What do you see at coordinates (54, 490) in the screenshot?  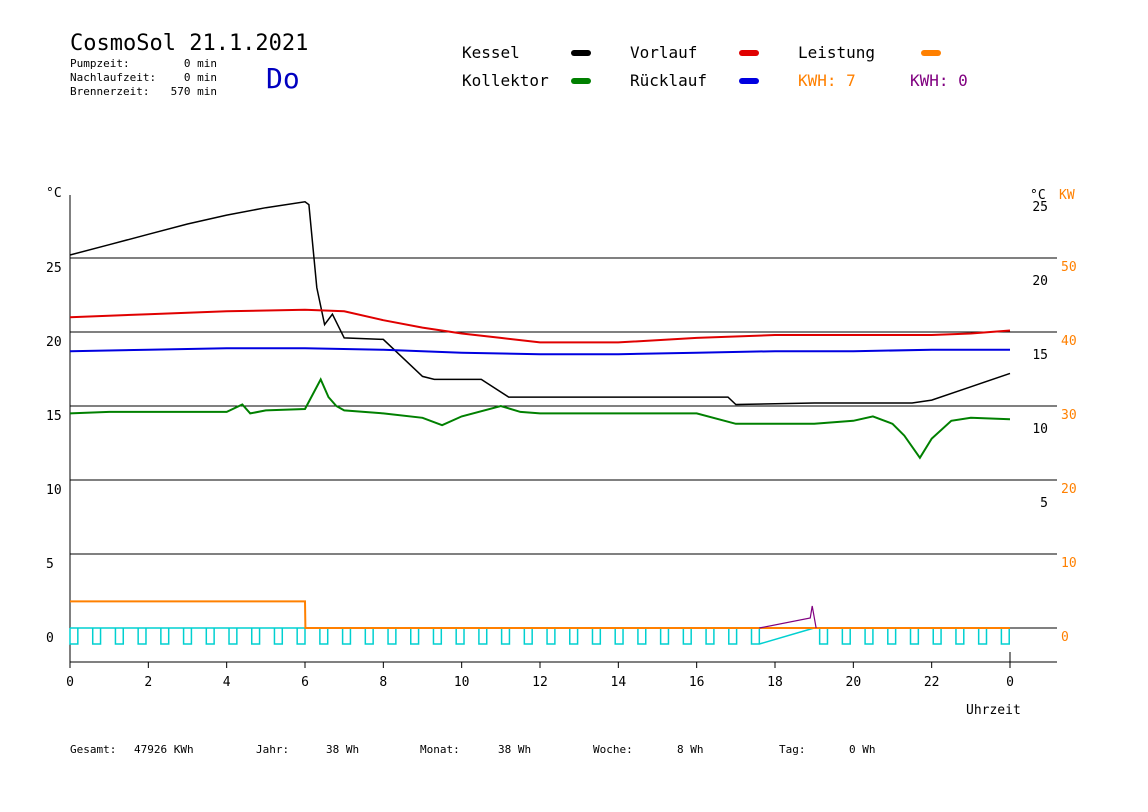 I see `left-tick-label: 10` at bounding box center [54, 490].